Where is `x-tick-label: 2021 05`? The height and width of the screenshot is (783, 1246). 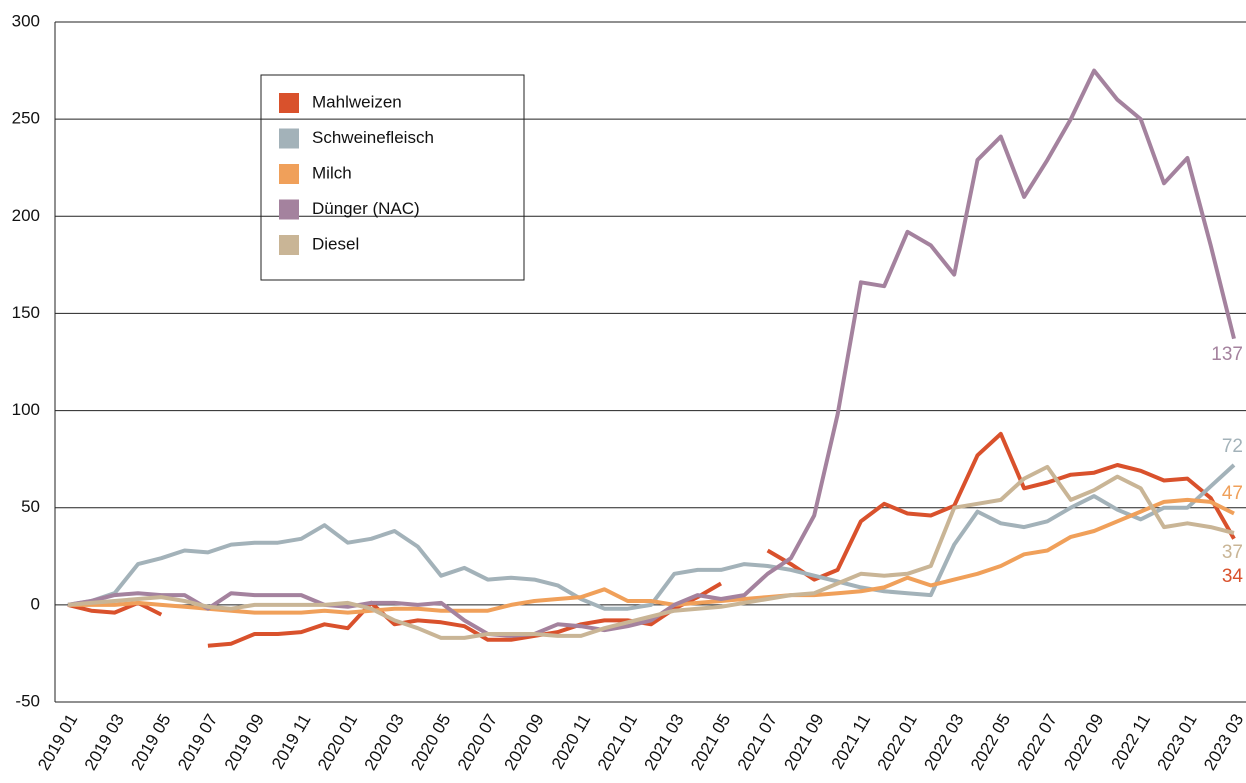
x-tick-label: 2021 05 is located at coordinates (710, 742).